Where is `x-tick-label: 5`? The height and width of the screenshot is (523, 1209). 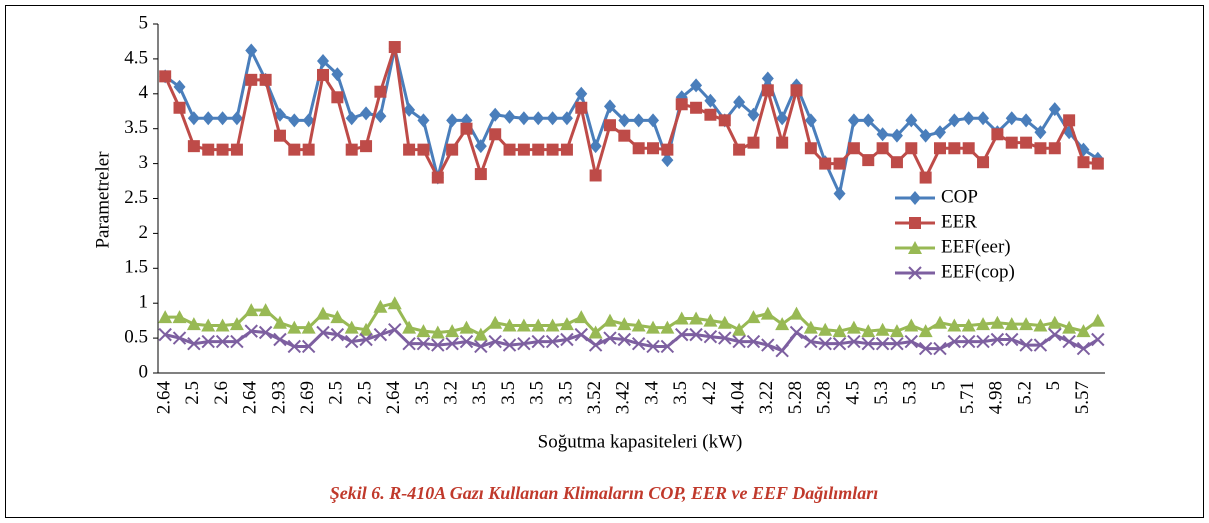 x-tick-label: 5 is located at coordinates (938, 386).